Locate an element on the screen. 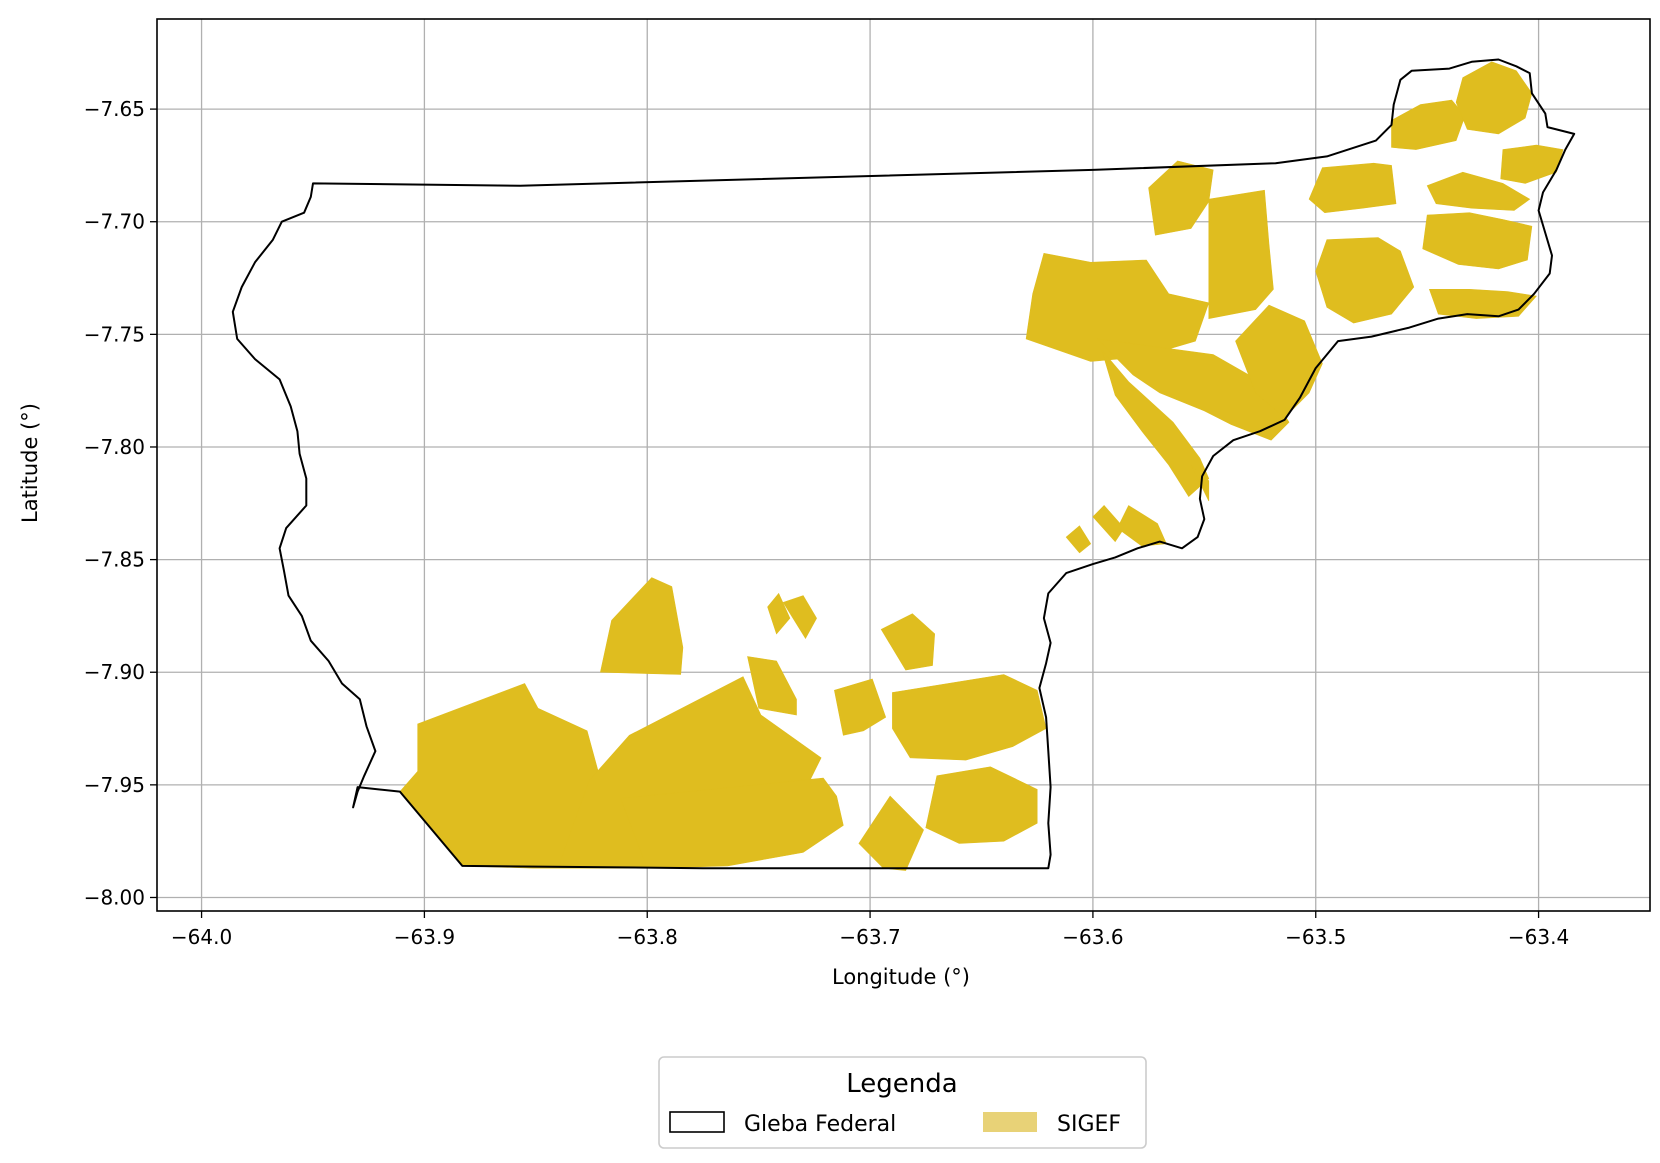  legend-title: Legenda is located at coordinates (901, 1084).